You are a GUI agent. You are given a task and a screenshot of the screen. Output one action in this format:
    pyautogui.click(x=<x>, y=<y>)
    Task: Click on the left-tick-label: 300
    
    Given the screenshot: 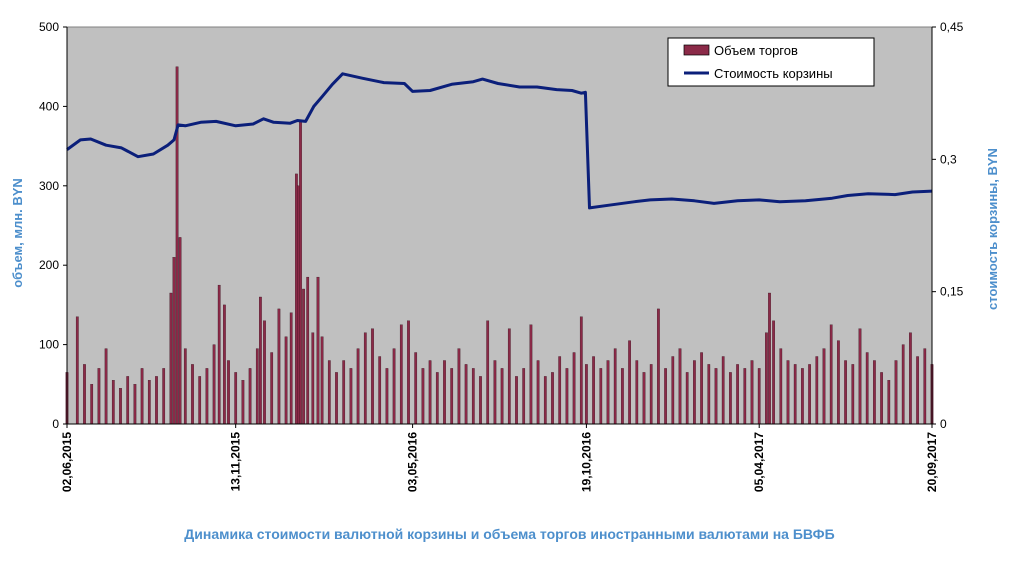 What is the action you would take?
    pyautogui.click(x=49, y=186)
    